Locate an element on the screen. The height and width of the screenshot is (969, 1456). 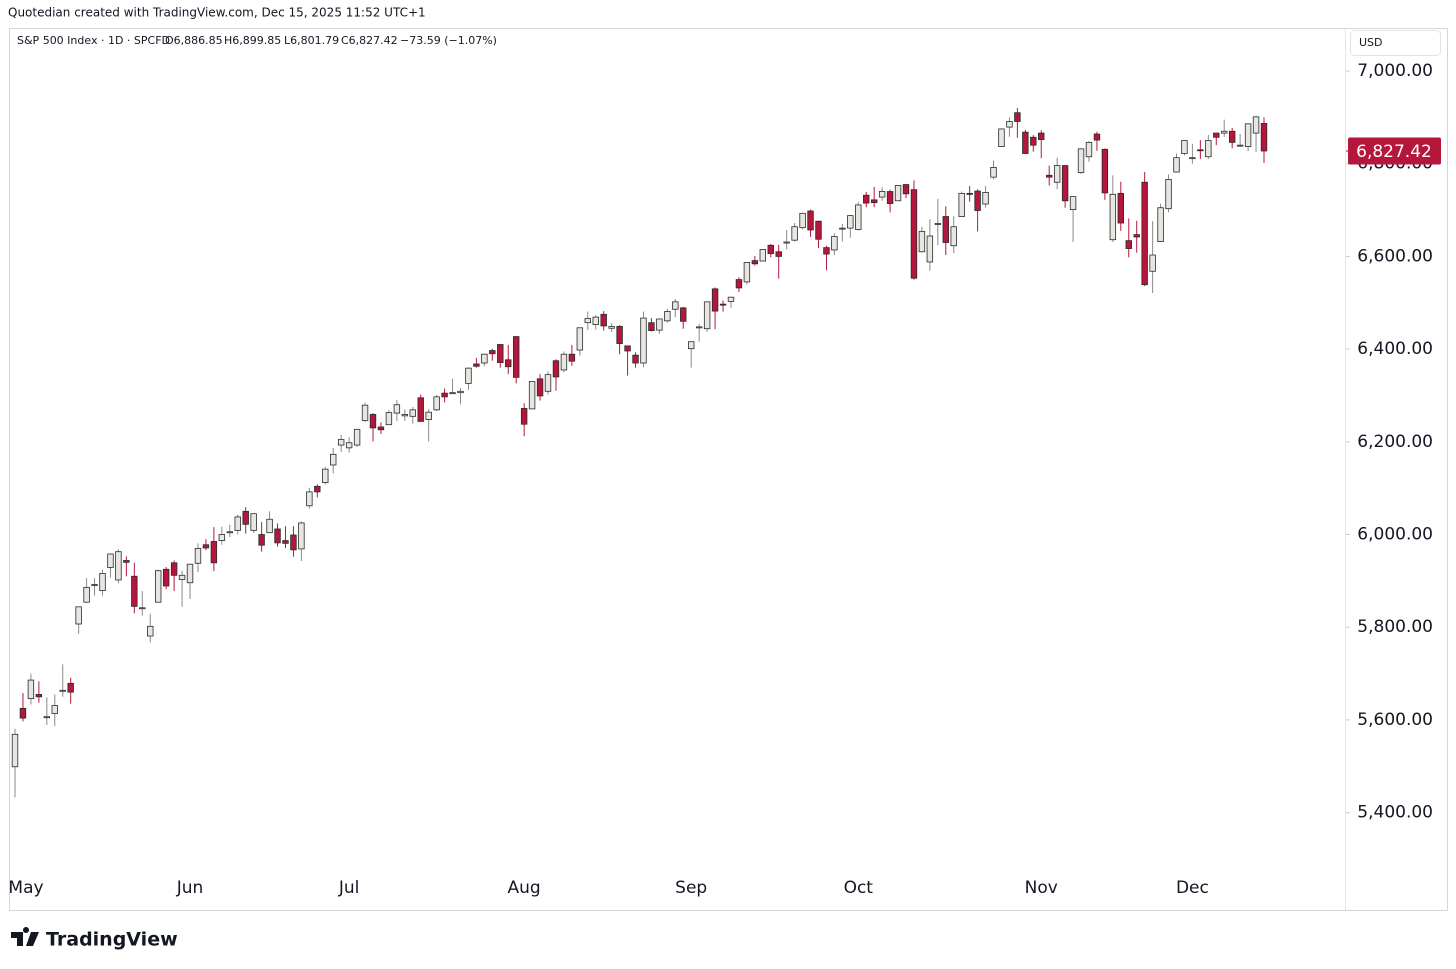
y-tick-label: 5,600.00 is located at coordinates (1395, 720).